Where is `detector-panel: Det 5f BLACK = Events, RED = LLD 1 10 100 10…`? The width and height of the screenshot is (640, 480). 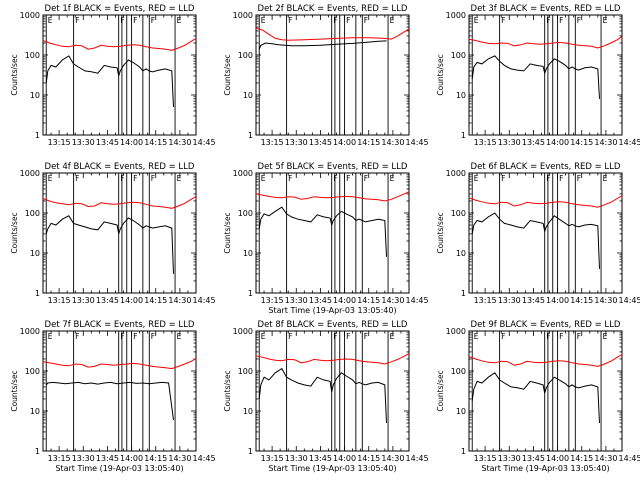 detector-panel: Det 5f BLACK = Events, RED = LLD 1 10 100 10… is located at coordinates (326, 238).